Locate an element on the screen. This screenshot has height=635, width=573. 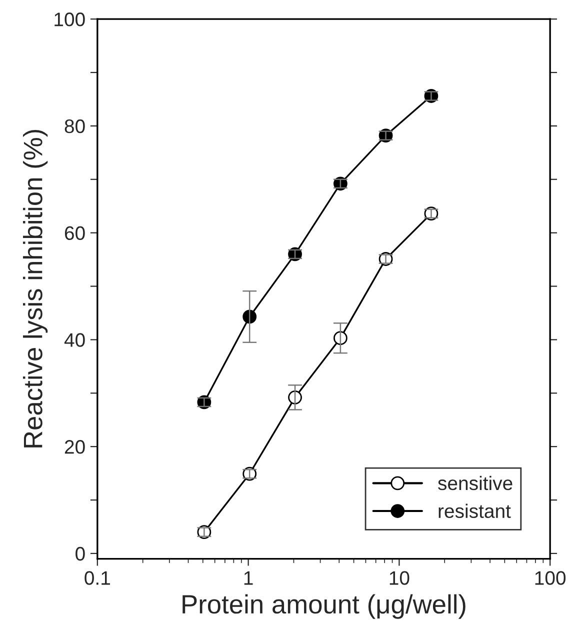
x-tick-label: 1 is located at coordinates (248, 578).